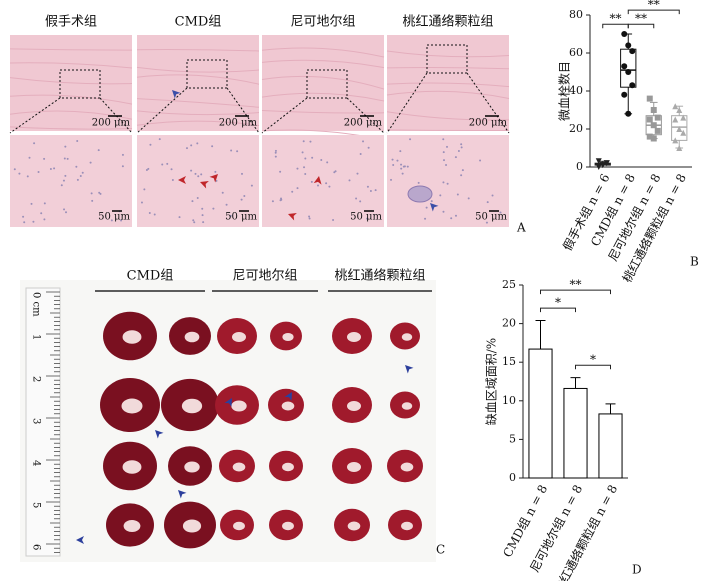 Image resolution: width=704 pixels, height=581 pixels. I want to click on ruler-label: 5, so click(36, 505).